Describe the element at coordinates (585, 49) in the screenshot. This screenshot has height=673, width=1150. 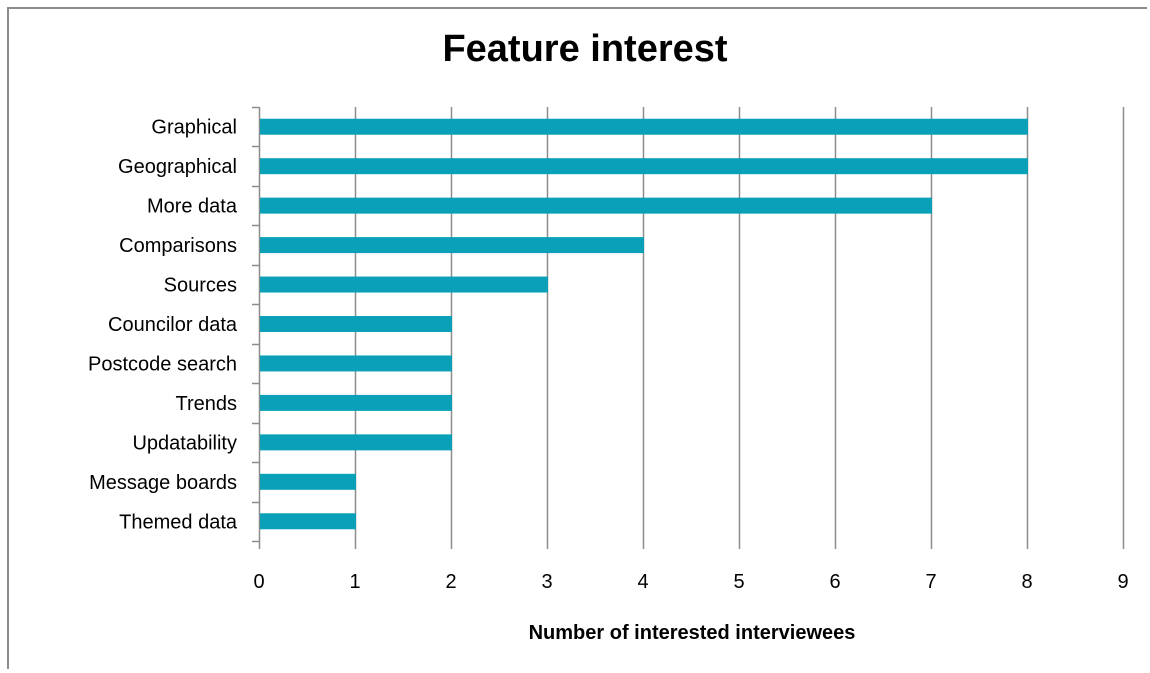
I see `chart-title: Feature interest` at that location.